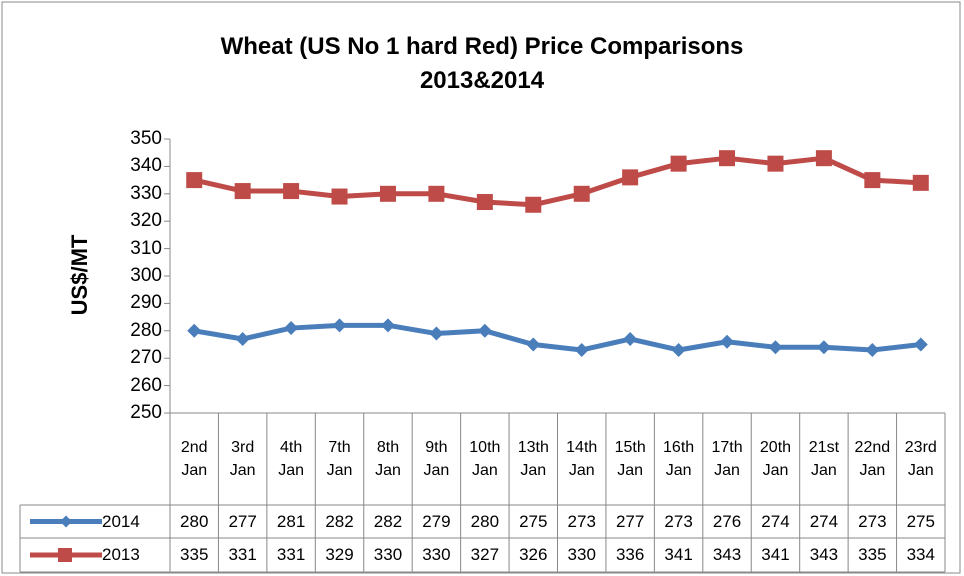 This screenshot has width=964, height=576. Describe the element at coordinates (146, 138) in the screenshot. I see `y-tick-label: 350` at that location.